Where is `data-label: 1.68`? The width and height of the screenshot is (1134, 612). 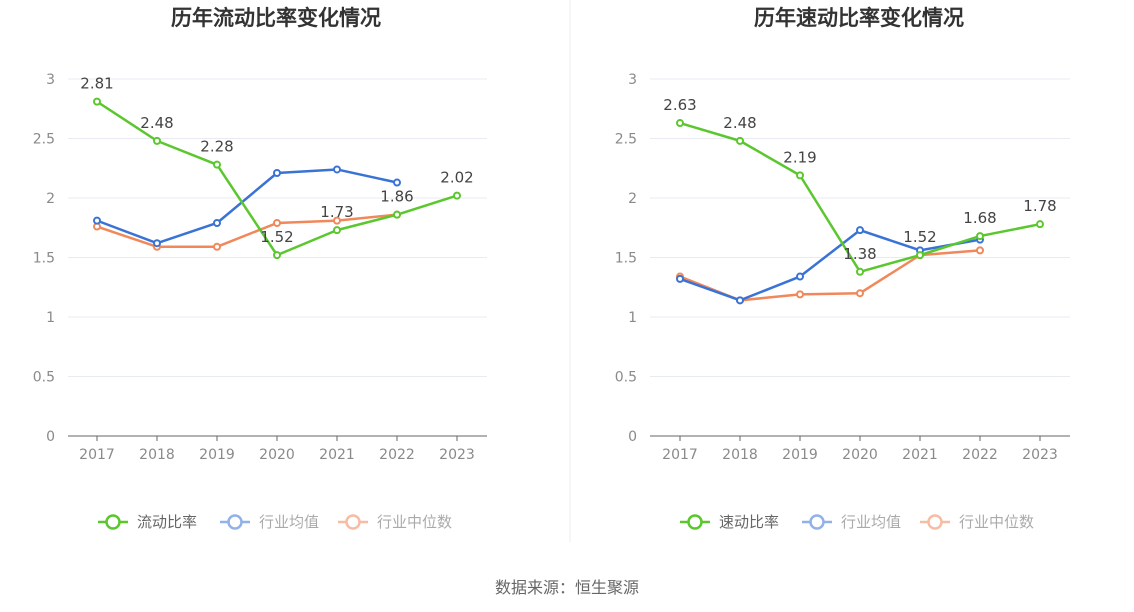
data-label: 1.68 is located at coordinates (979, 218).